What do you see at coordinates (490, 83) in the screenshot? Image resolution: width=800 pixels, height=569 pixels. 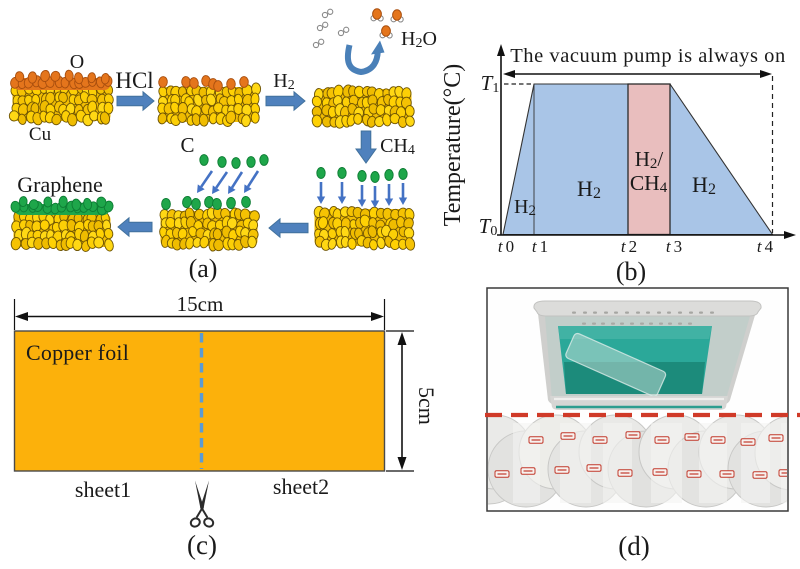 I see `svg-text: T1` at bounding box center [490, 83].